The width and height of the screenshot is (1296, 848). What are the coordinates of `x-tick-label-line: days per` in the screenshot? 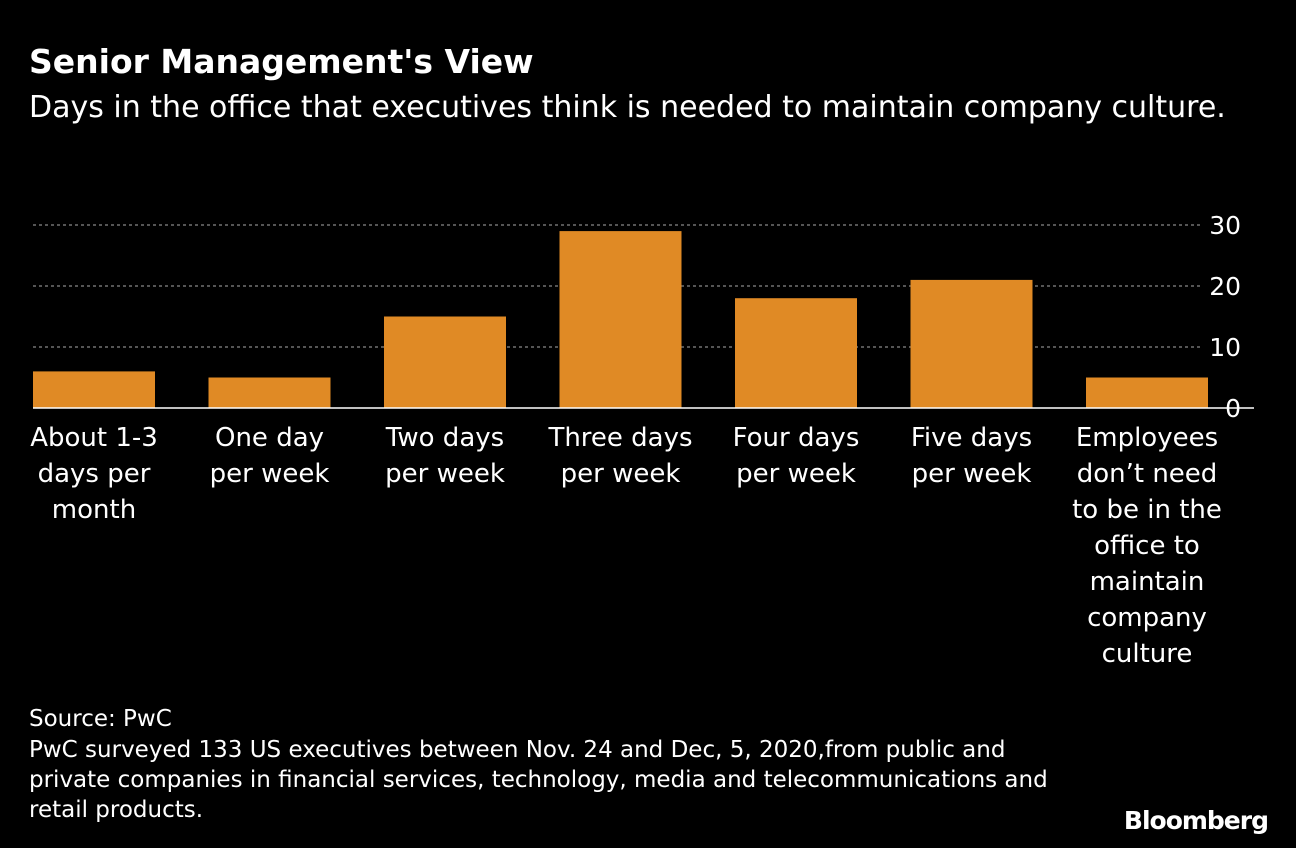 It's located at (94, 474).